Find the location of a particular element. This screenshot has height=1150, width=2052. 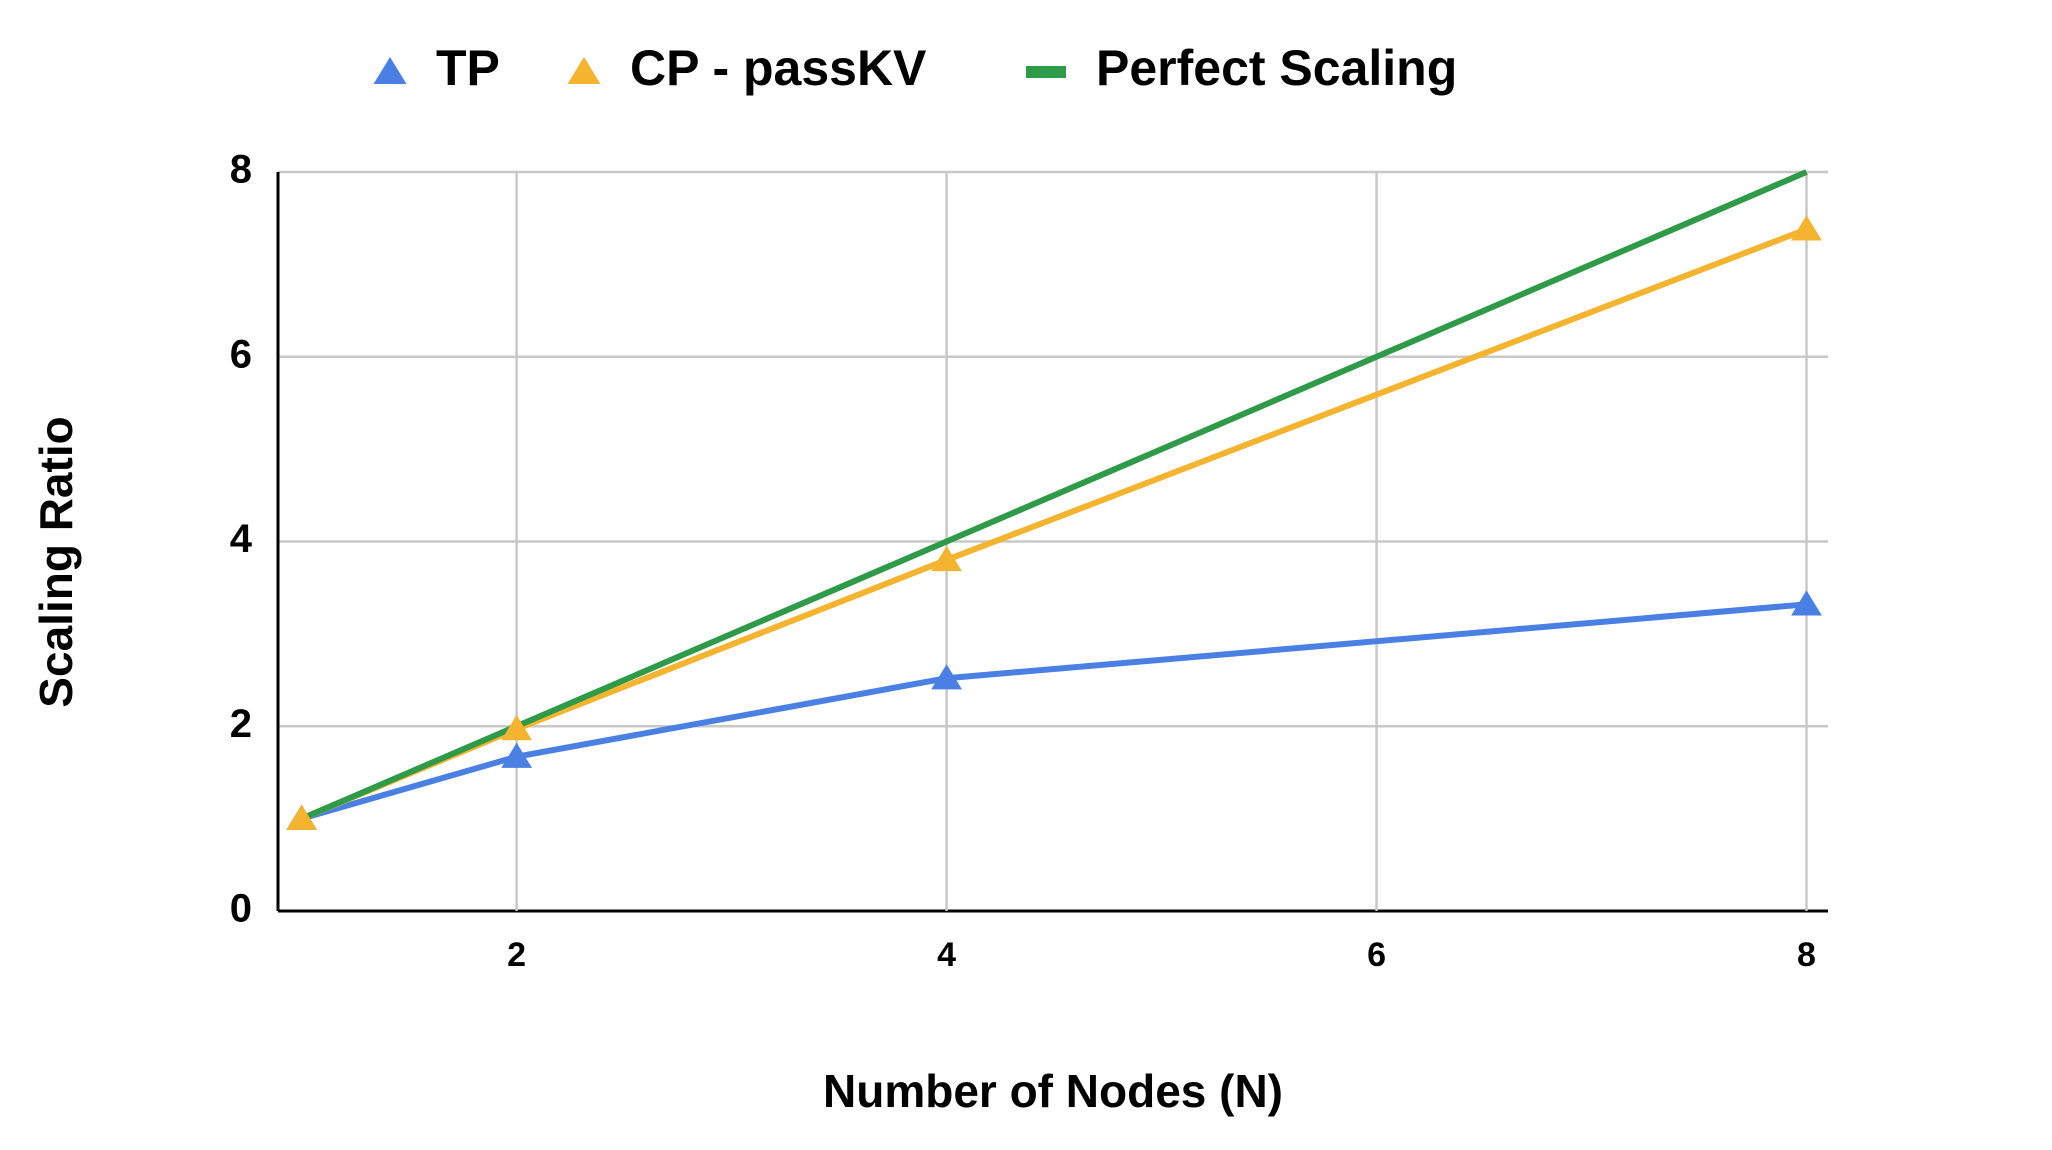

x-tick-label: 2 is located at coordinates (516, 955).